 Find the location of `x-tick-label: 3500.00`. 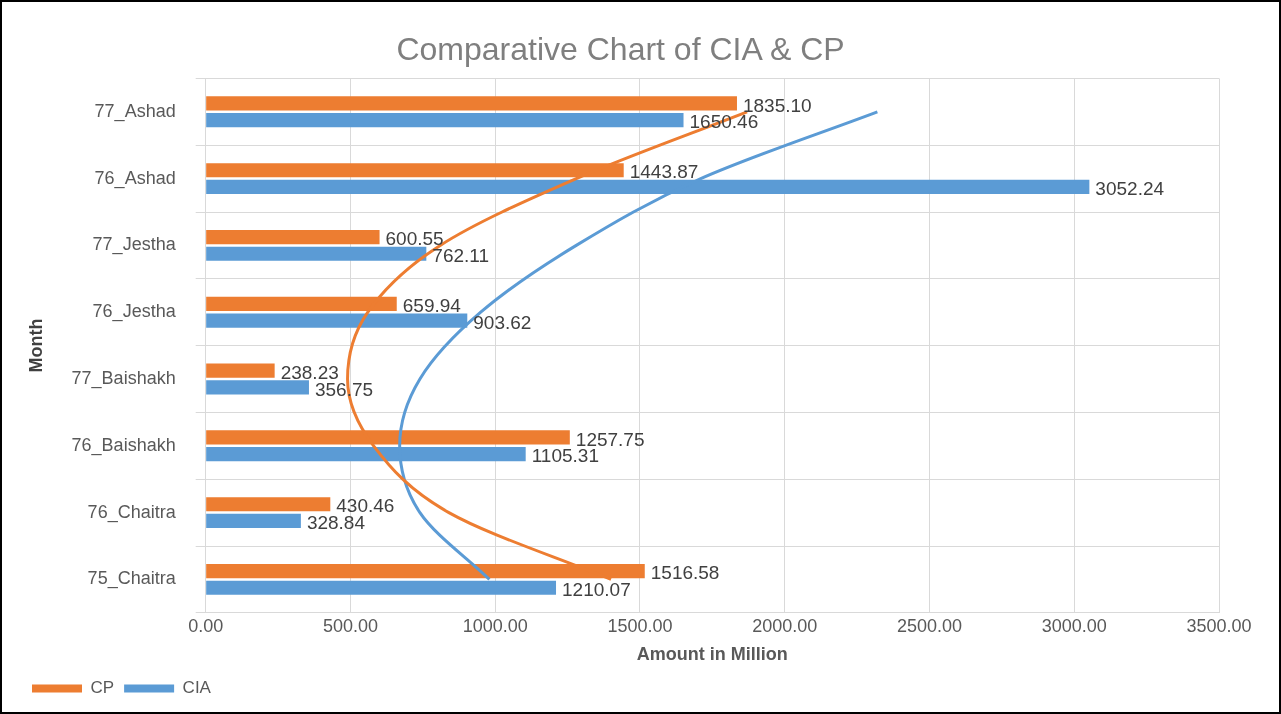

x-tick-label: 3500.00 is located at coordinates (1219, 625).